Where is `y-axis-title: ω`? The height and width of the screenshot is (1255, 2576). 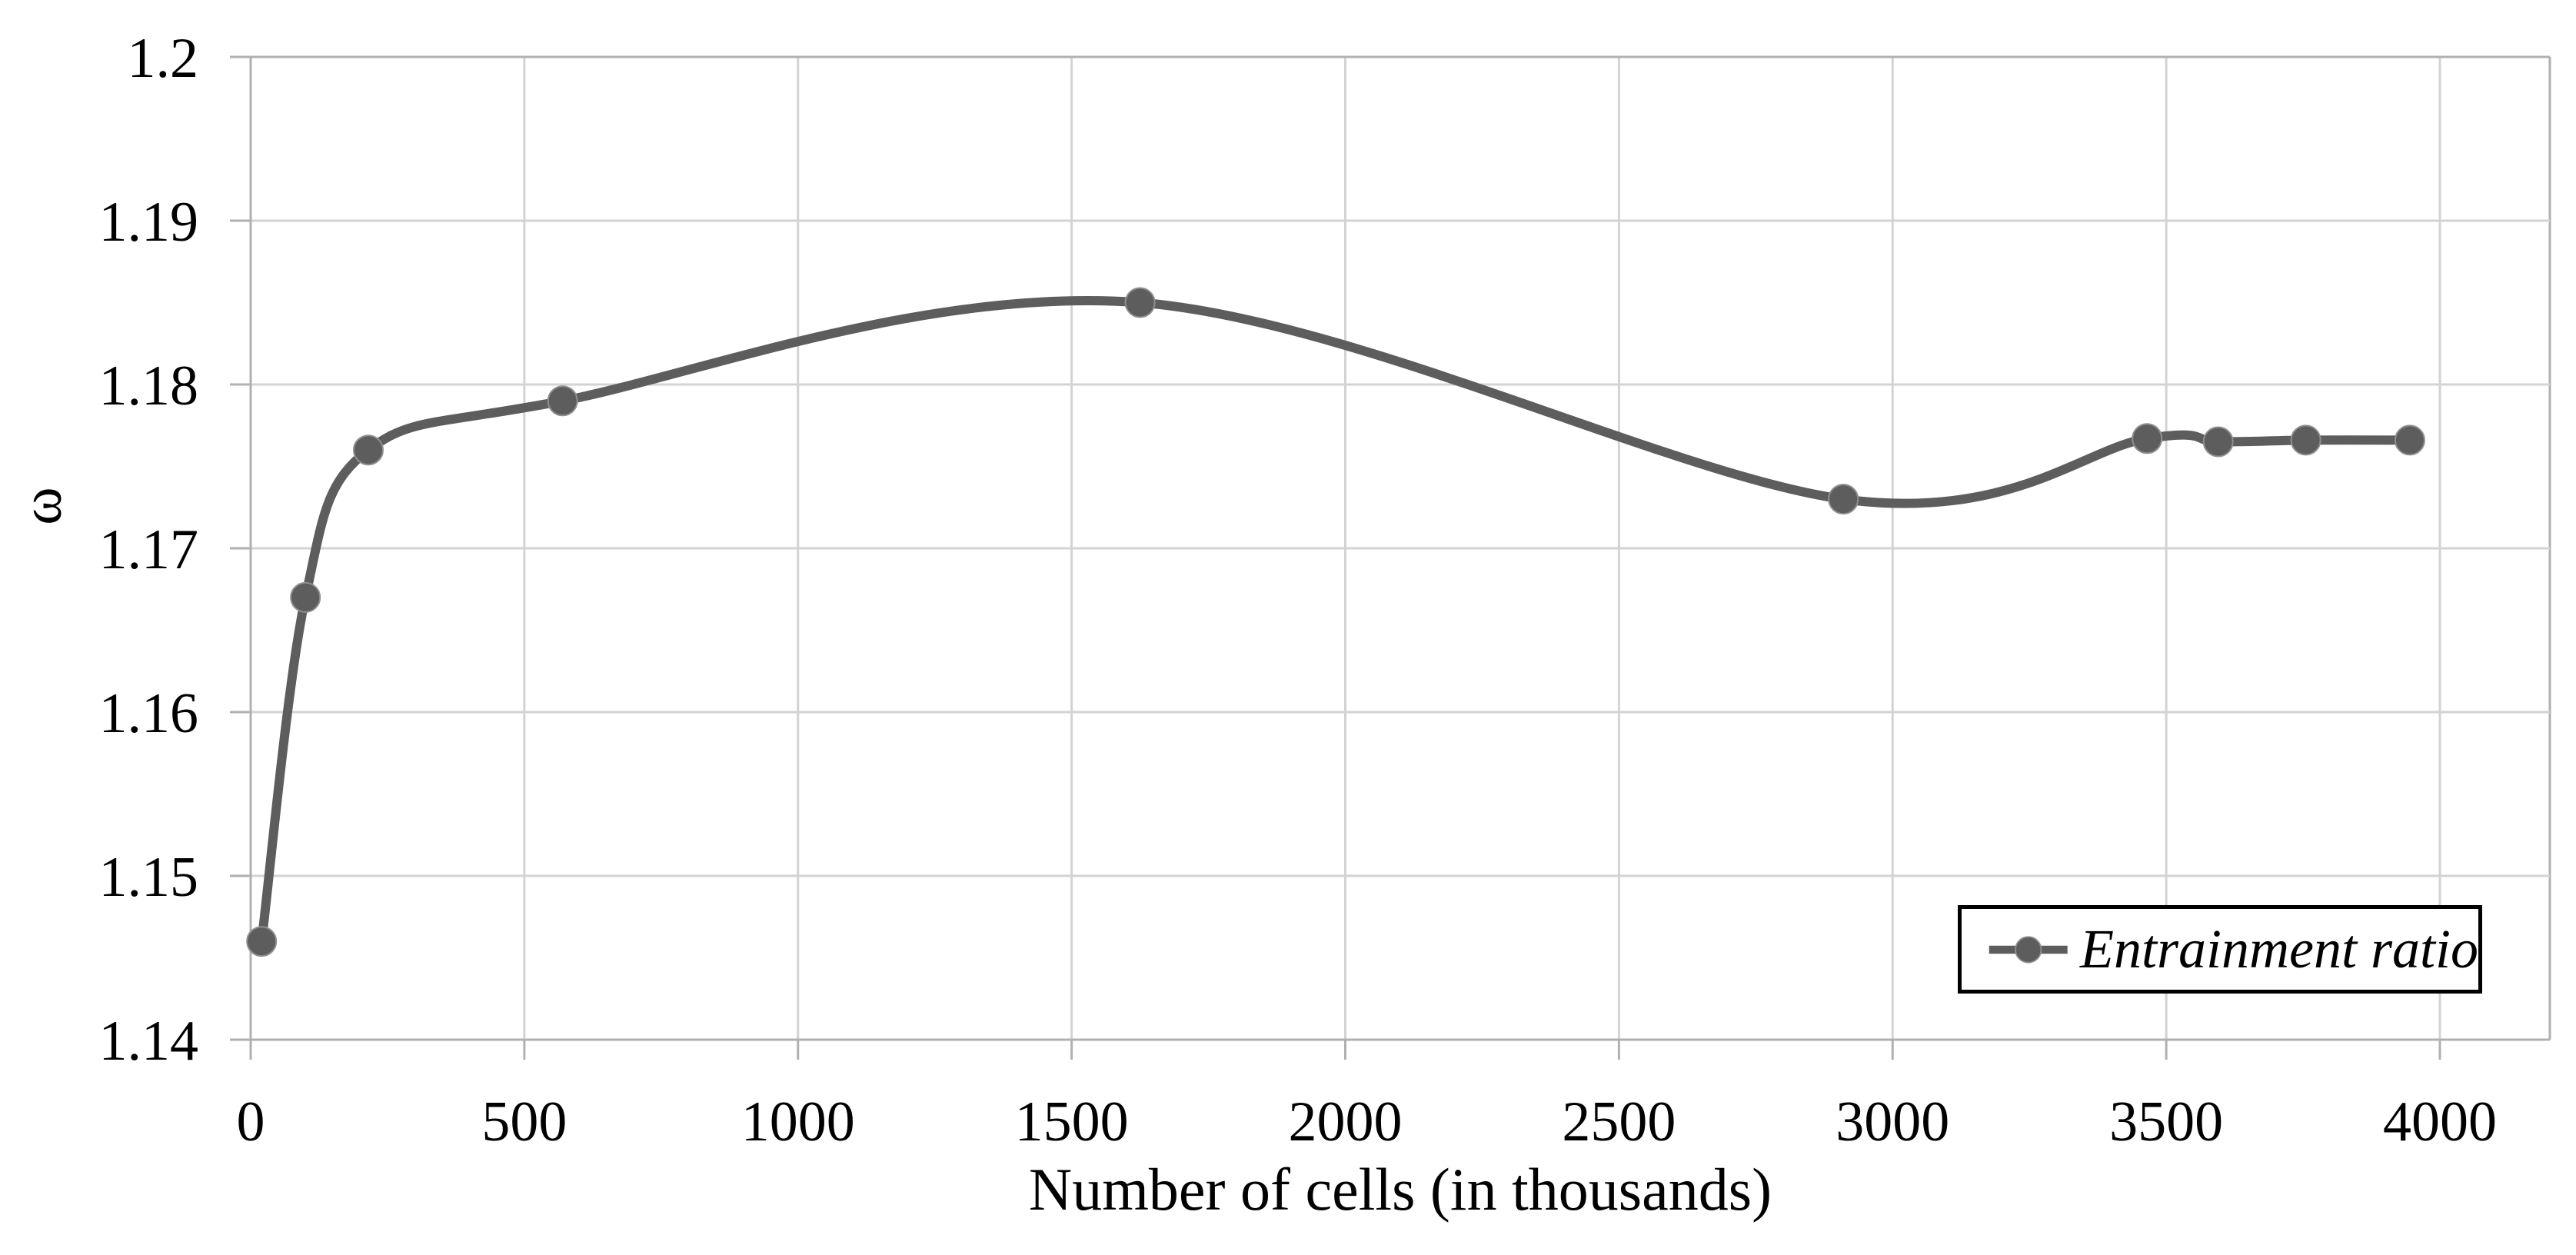 y-axis-title: ω is located at coordinates (42, 506).